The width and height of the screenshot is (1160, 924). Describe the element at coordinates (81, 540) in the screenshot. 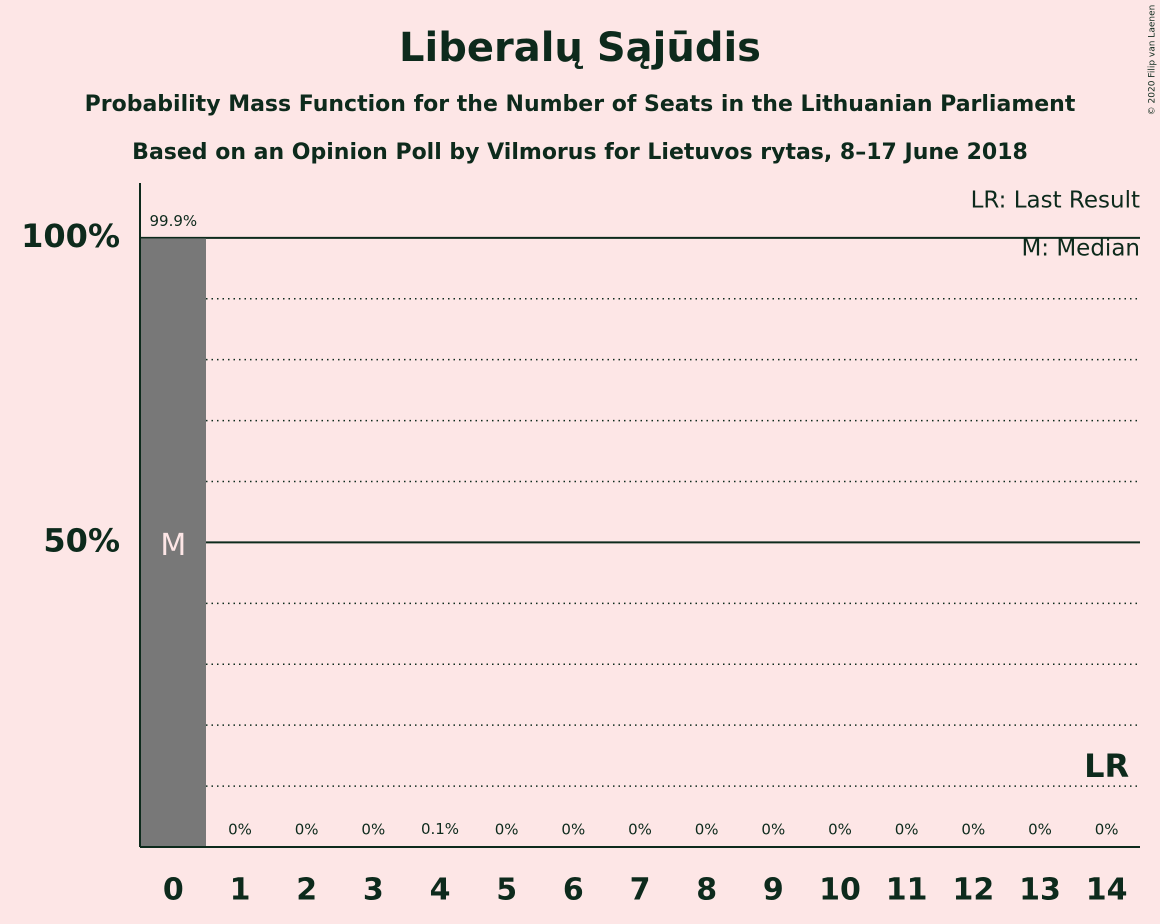

I see `y-tick-label: 50%` at that location.